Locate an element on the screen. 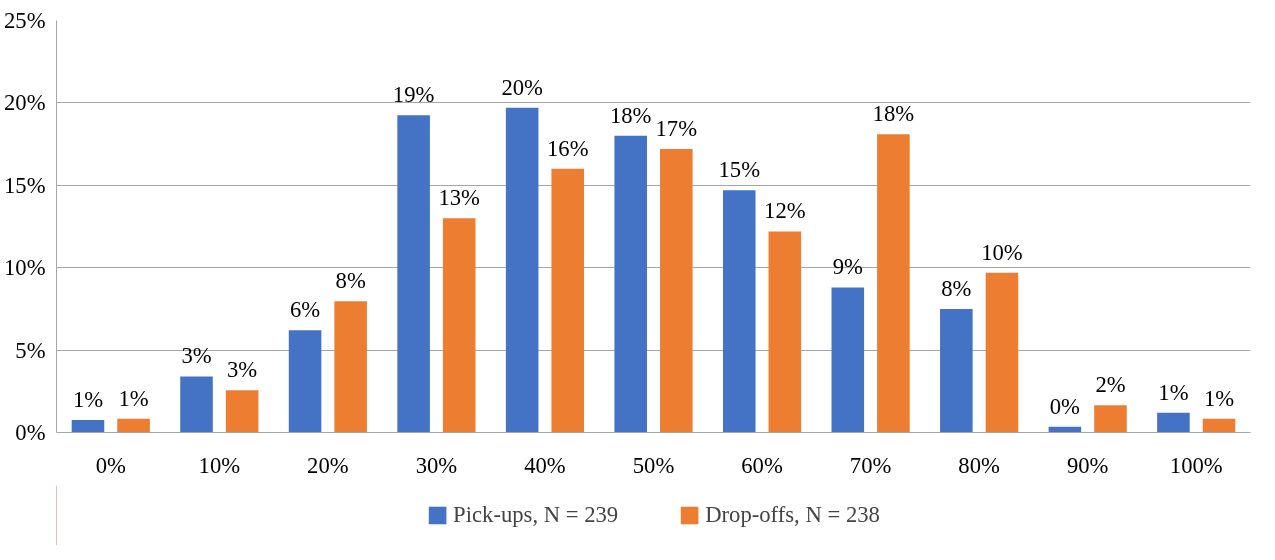 The height and width of the screenshot is (560, 1275). x-tick-label: 40% is located at coordinates (545, 465).